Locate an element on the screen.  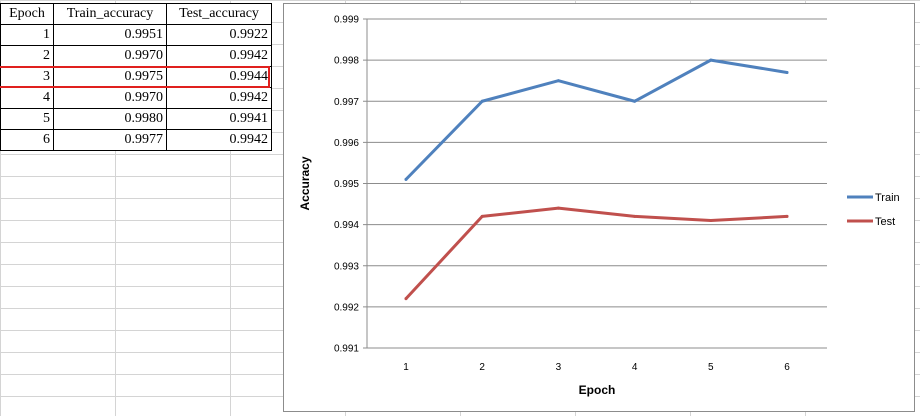
x-tick-label: 3 is located at coordinates (559, 367).